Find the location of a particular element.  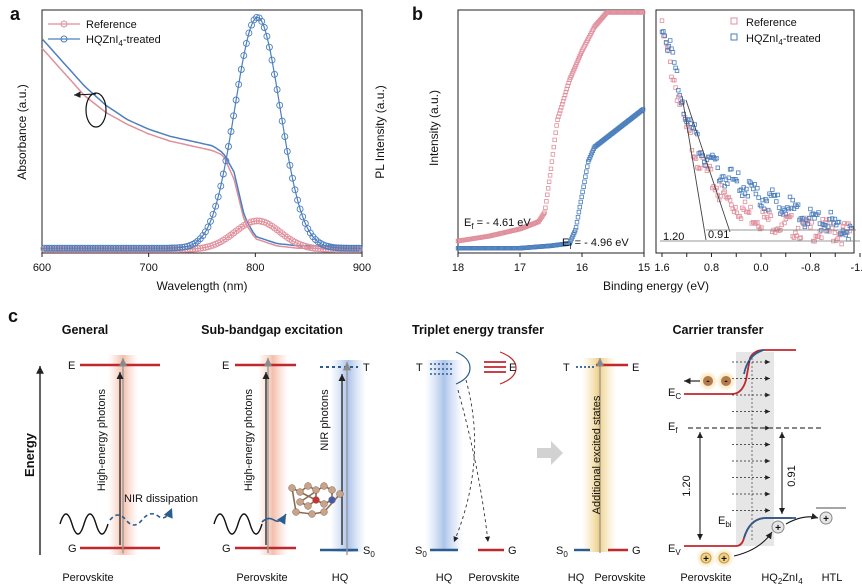

molecule-atom is located at coordinates (316, 500).